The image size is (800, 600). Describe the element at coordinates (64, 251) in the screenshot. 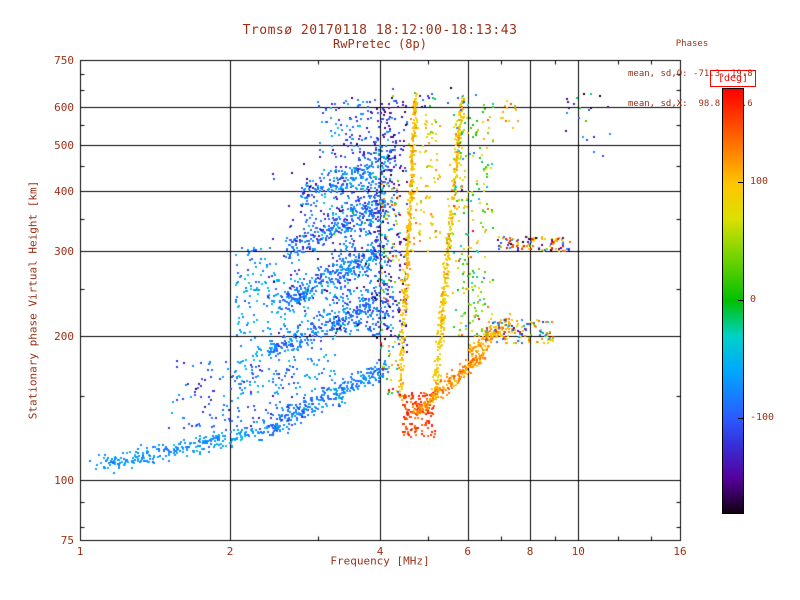

I see `y-tick-label: 300` at that location.